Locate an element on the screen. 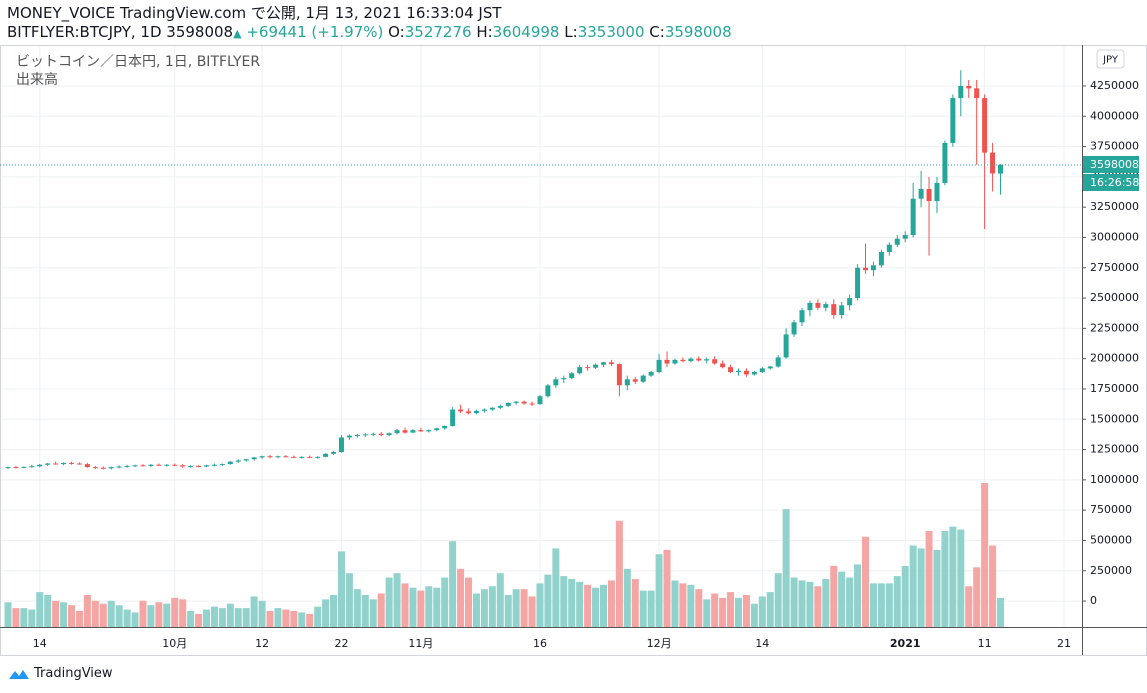 This screenshot has height=693, width=1147. y-tick-label: 0 is located at coordinates (1093, 600).